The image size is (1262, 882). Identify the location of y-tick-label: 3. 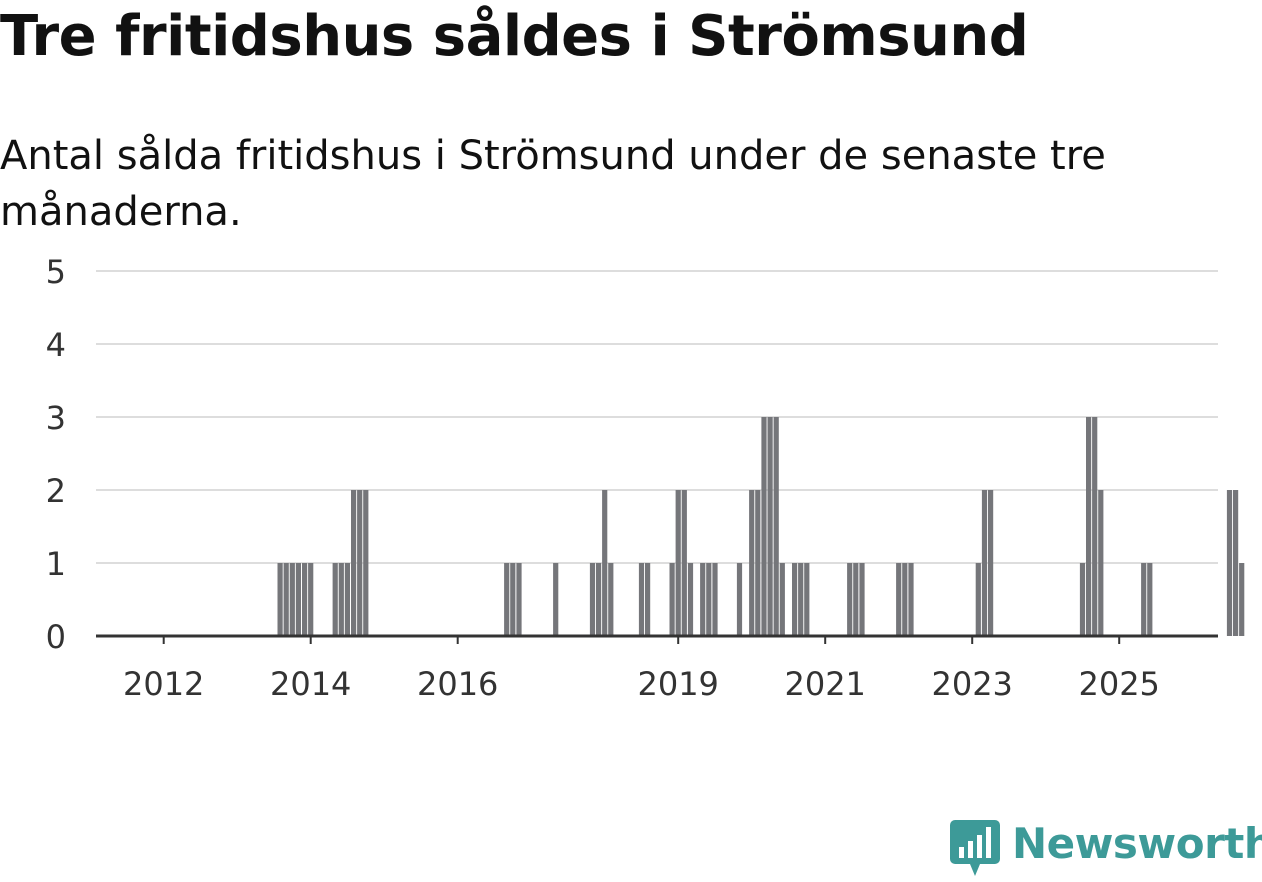
(56, 418).